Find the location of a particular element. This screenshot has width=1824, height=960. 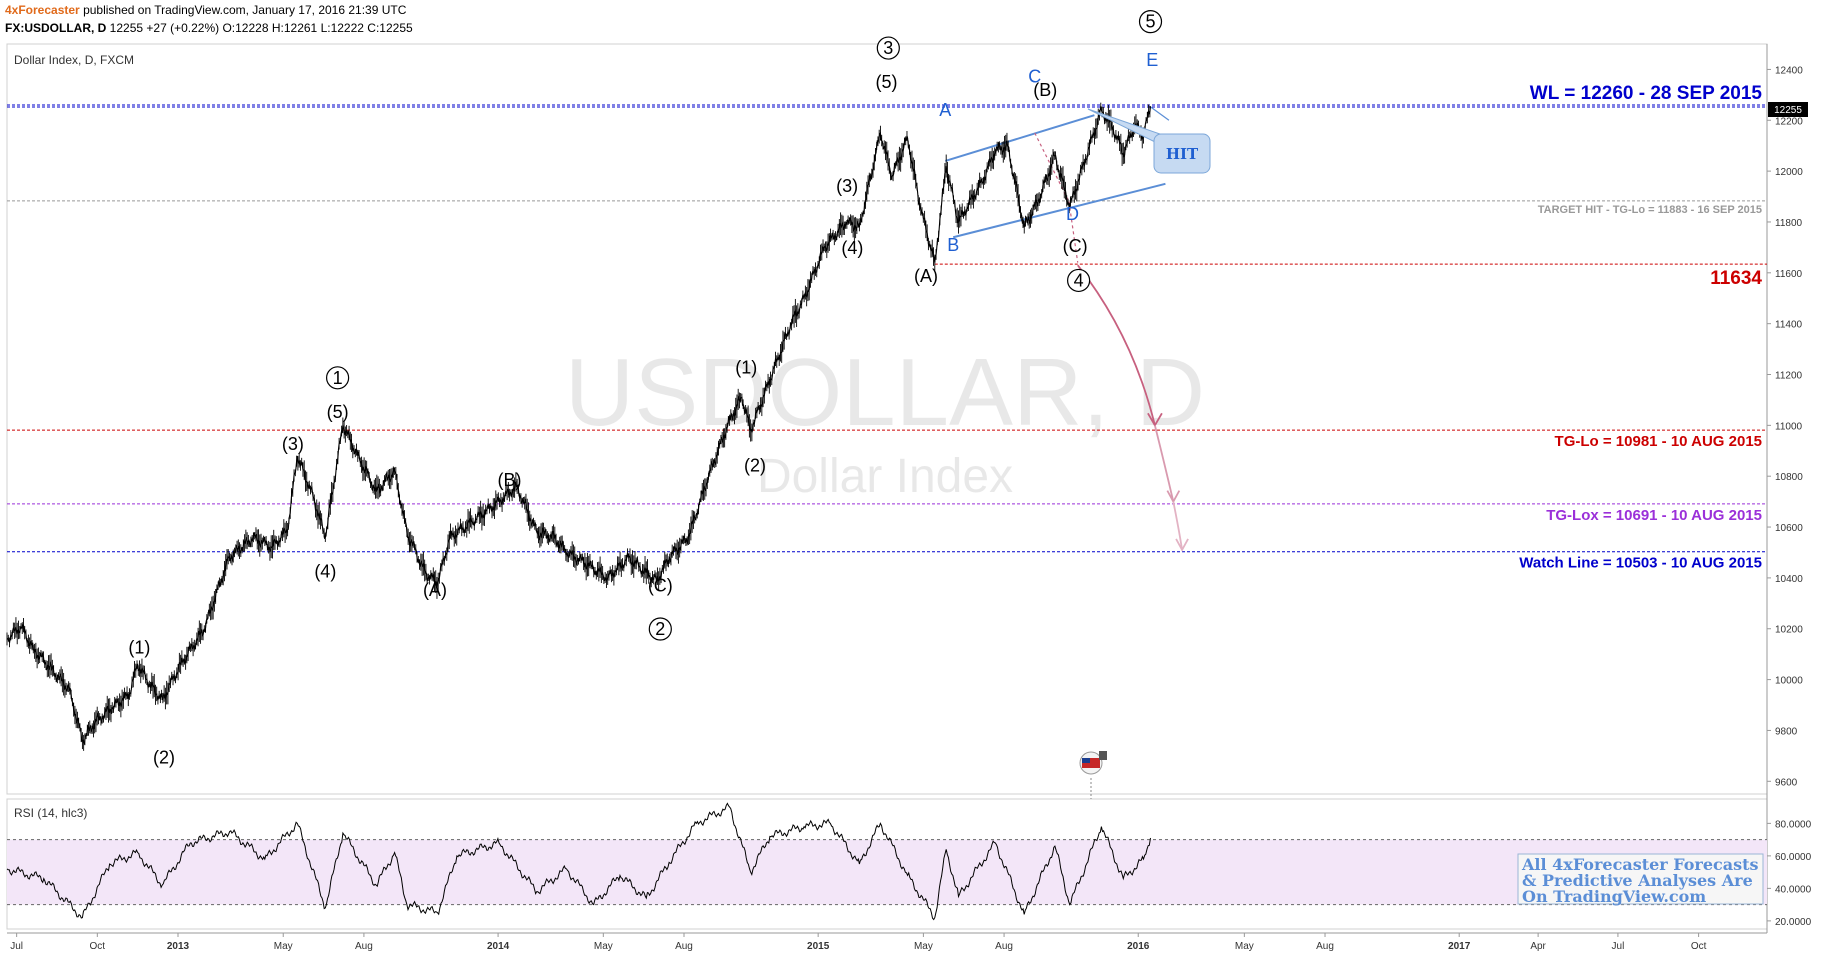

publisher-link: 4xForecaster is located at coordinates (42, 10).